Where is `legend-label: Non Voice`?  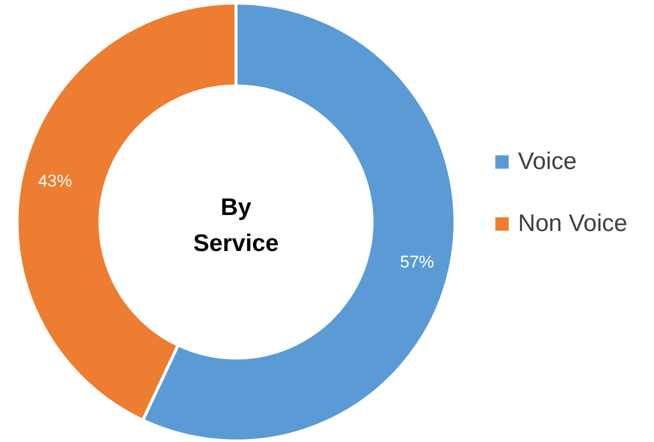 legend-label: Non Voice is located at coordinates (573, 223).